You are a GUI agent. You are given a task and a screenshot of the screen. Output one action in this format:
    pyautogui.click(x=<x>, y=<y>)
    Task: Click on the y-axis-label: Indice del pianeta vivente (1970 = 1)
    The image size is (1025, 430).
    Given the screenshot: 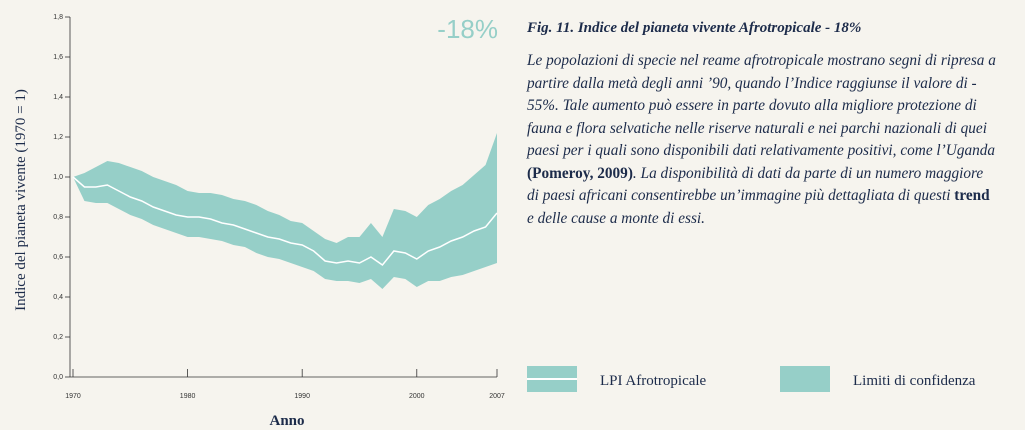 What is the action you would take?
    pyautogui.click(x=21, y=200)
    